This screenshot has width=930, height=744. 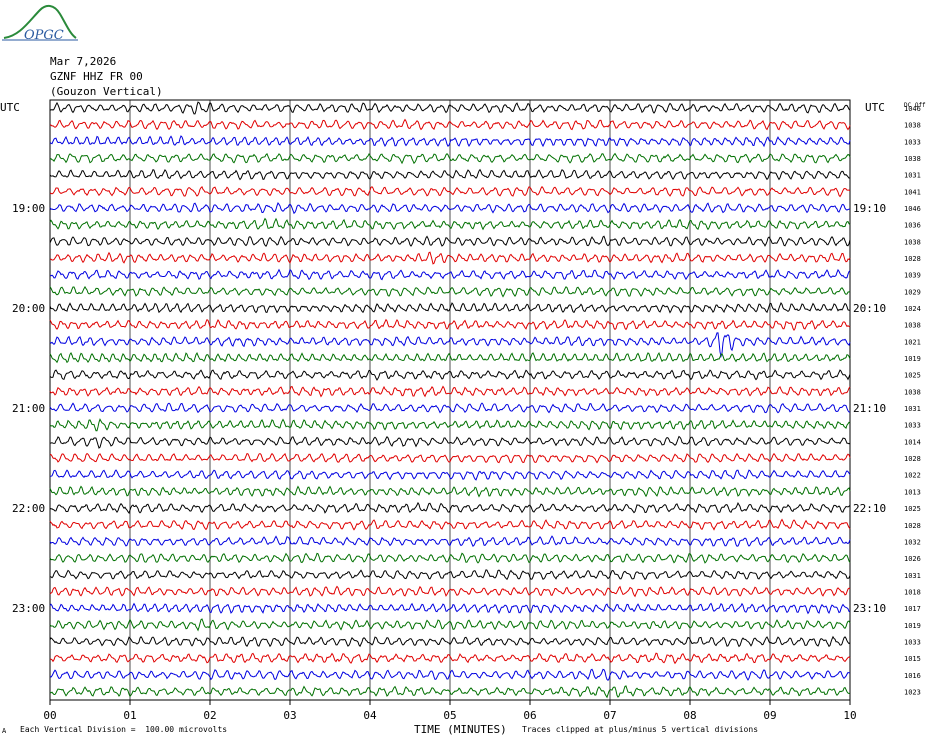 I want to click on left-time-label: 19:00, so click(x=28, y=208).